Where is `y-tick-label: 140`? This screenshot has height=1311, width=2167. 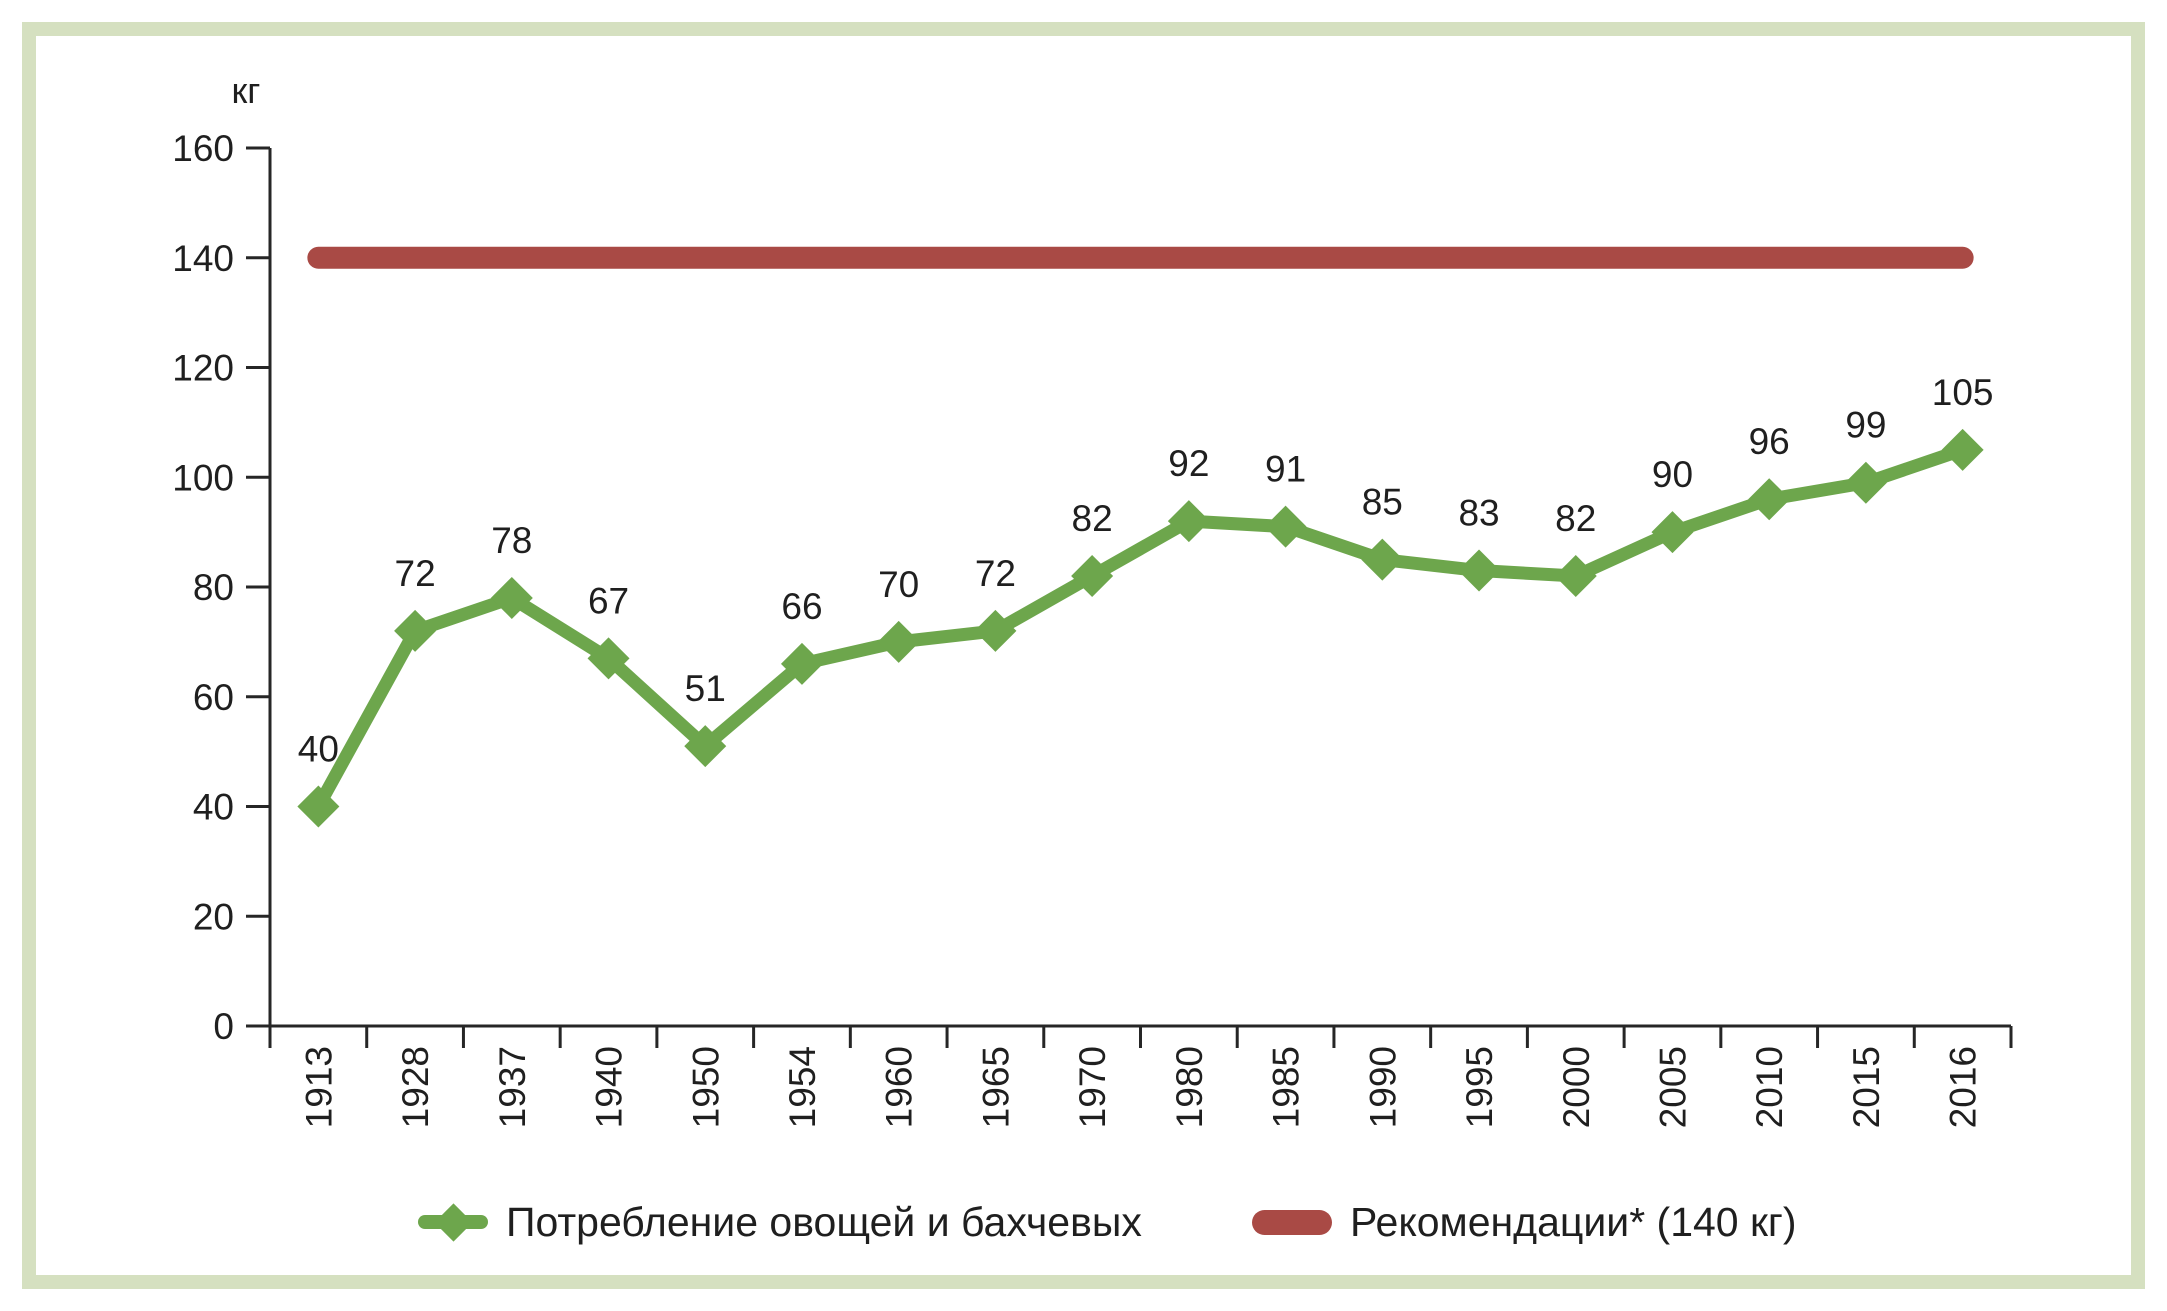
y-tick-label: 140 is located at coordinates (203, 258).